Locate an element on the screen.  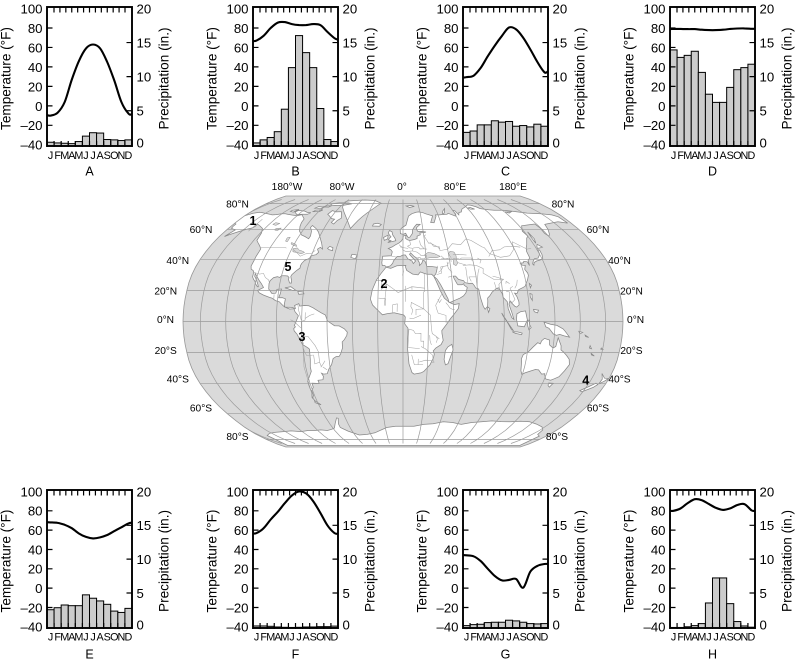
svg-text: 60 is located at coordinates (241, 530).